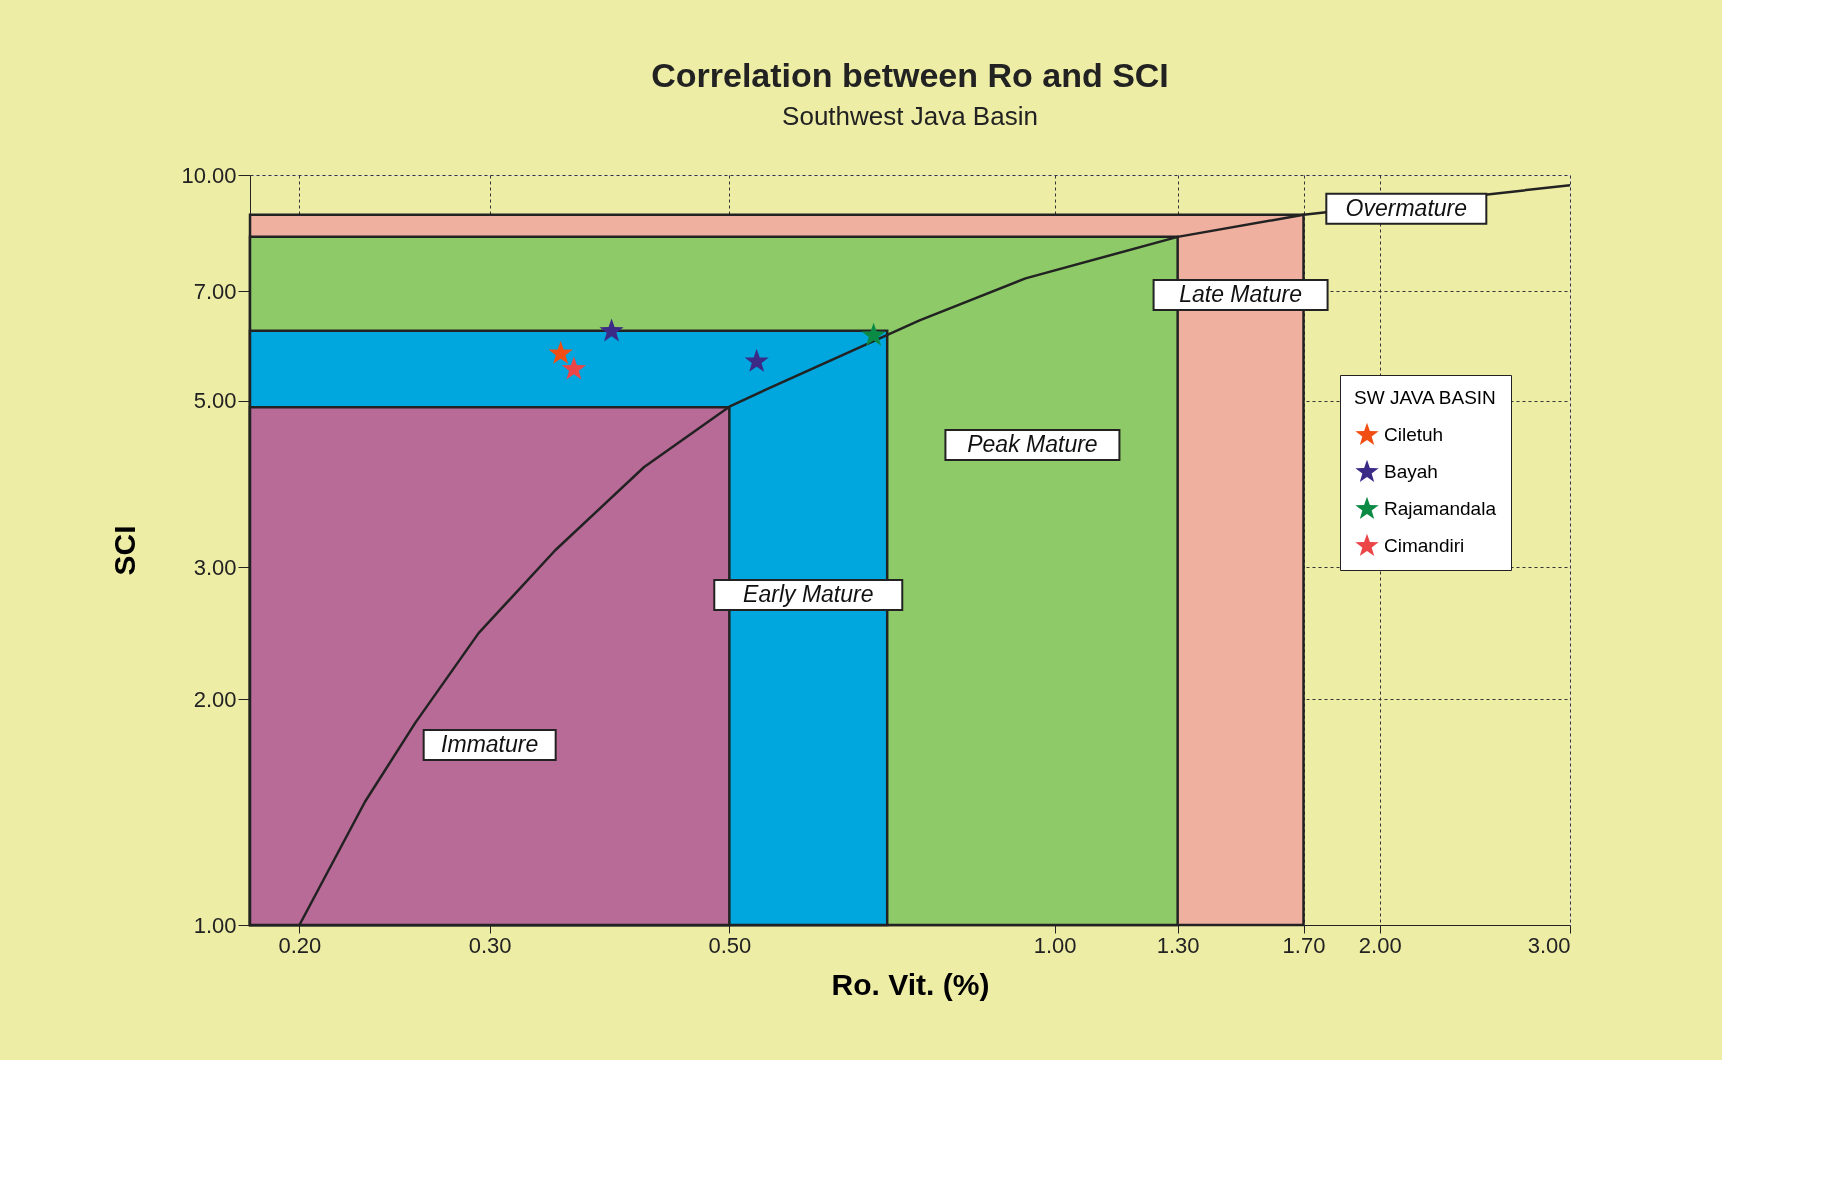  What do you see at coordinates (910, 984) in the screenshot?
I see `x-axis-title: Ro. Vit. (%)` at bounding box center [910, 984].